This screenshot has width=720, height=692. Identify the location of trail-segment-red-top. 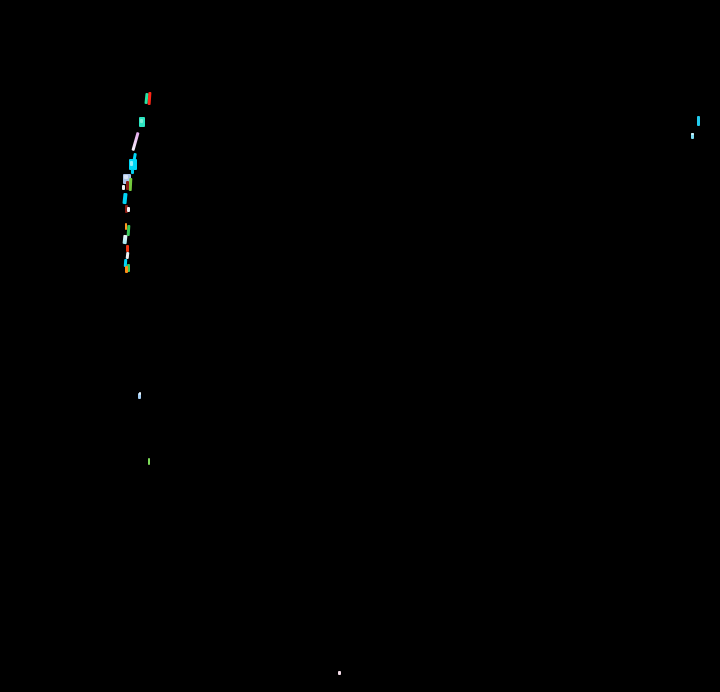
(149, 98).